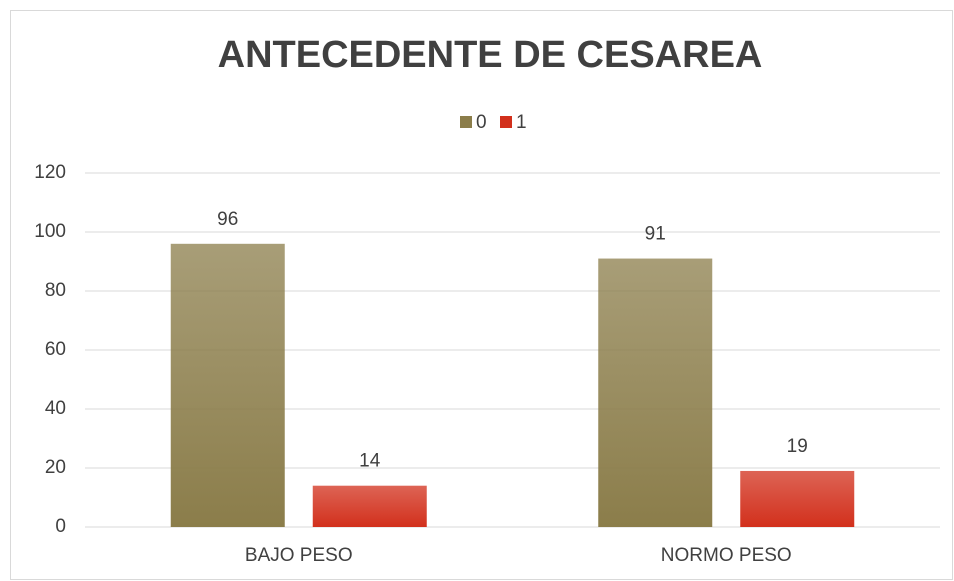  I want to click on y-tick-label: 20, so click(55, 467).